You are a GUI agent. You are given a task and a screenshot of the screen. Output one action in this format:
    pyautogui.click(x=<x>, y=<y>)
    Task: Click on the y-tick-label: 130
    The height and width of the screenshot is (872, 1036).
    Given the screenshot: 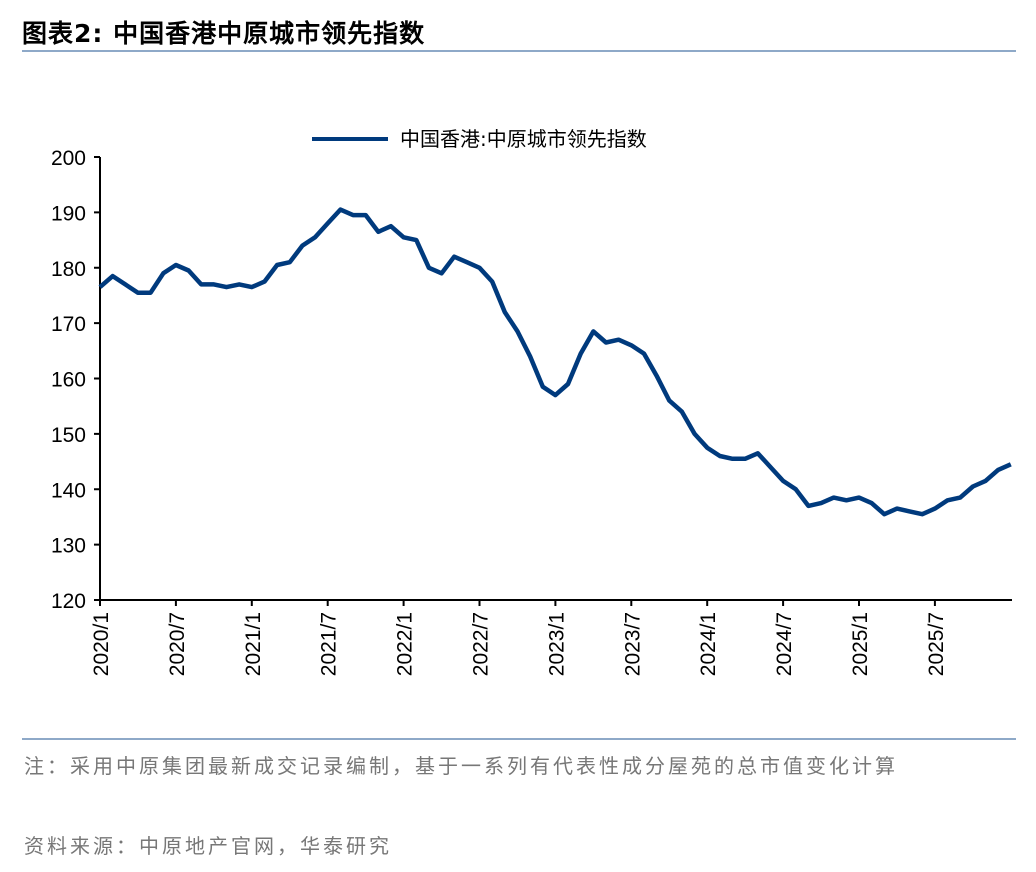 What is the action you would take?
    pyautogui.click(x=68, y=546)
    